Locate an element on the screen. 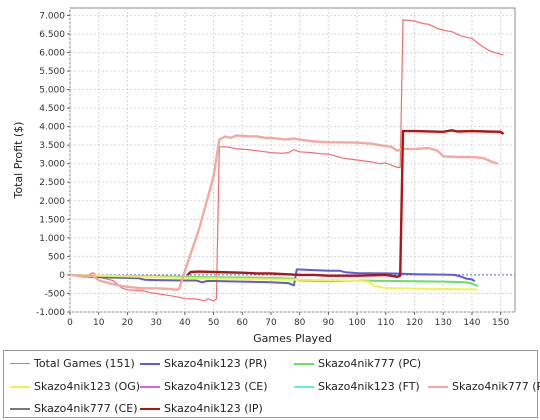 Image resolution: width=540 pixels, height=420 pixels. x-tick-label: 30 is located at coordinates (156, 323).